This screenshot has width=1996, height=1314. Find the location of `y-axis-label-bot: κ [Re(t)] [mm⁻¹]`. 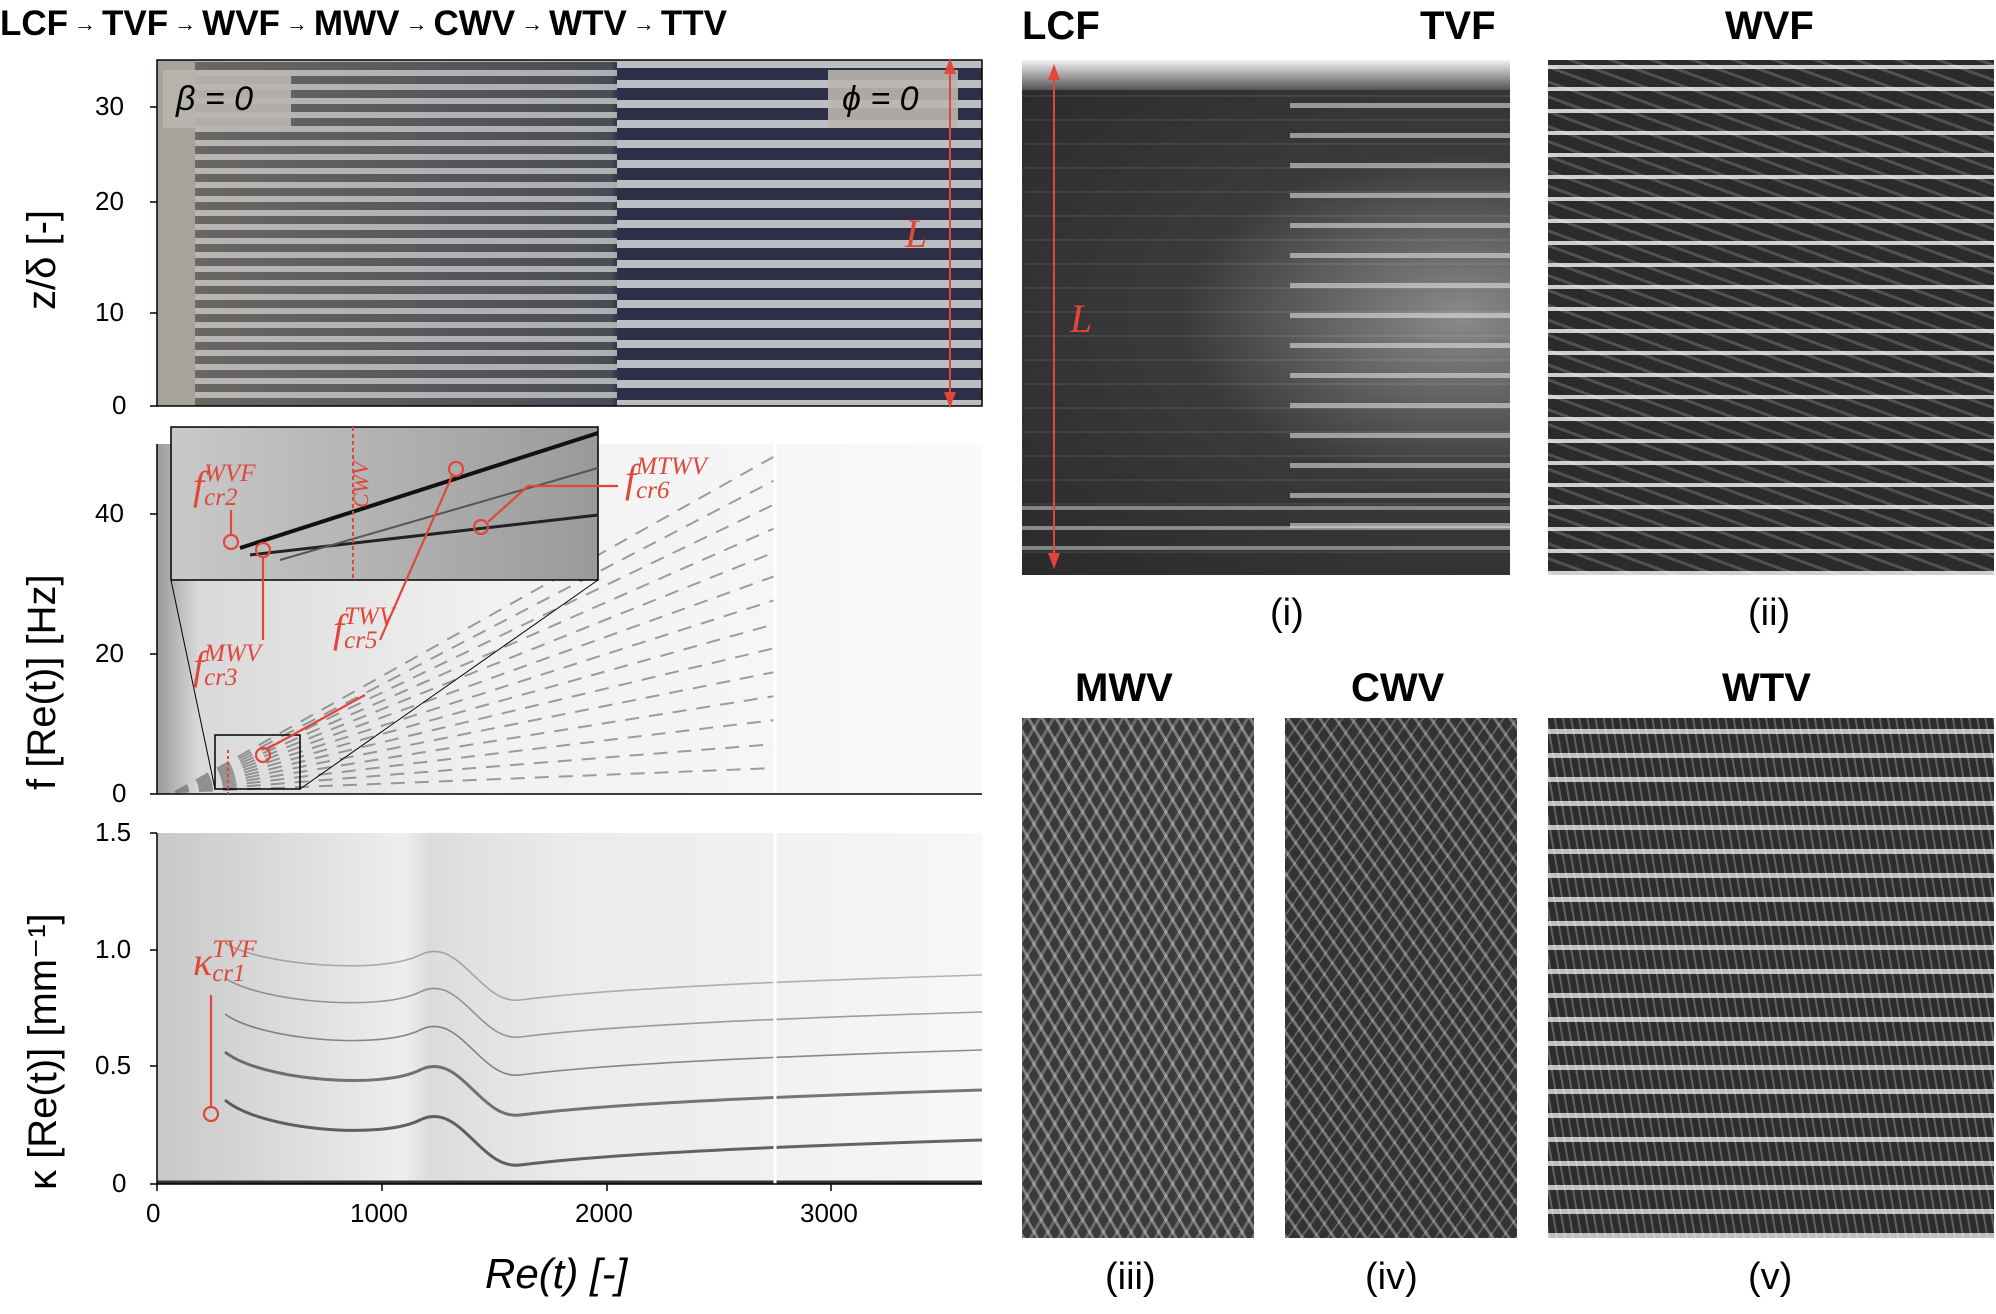

y-axis-label-bot: κ [Re(t)] [mm⁻¹] is located at coordinates (43, 1051).